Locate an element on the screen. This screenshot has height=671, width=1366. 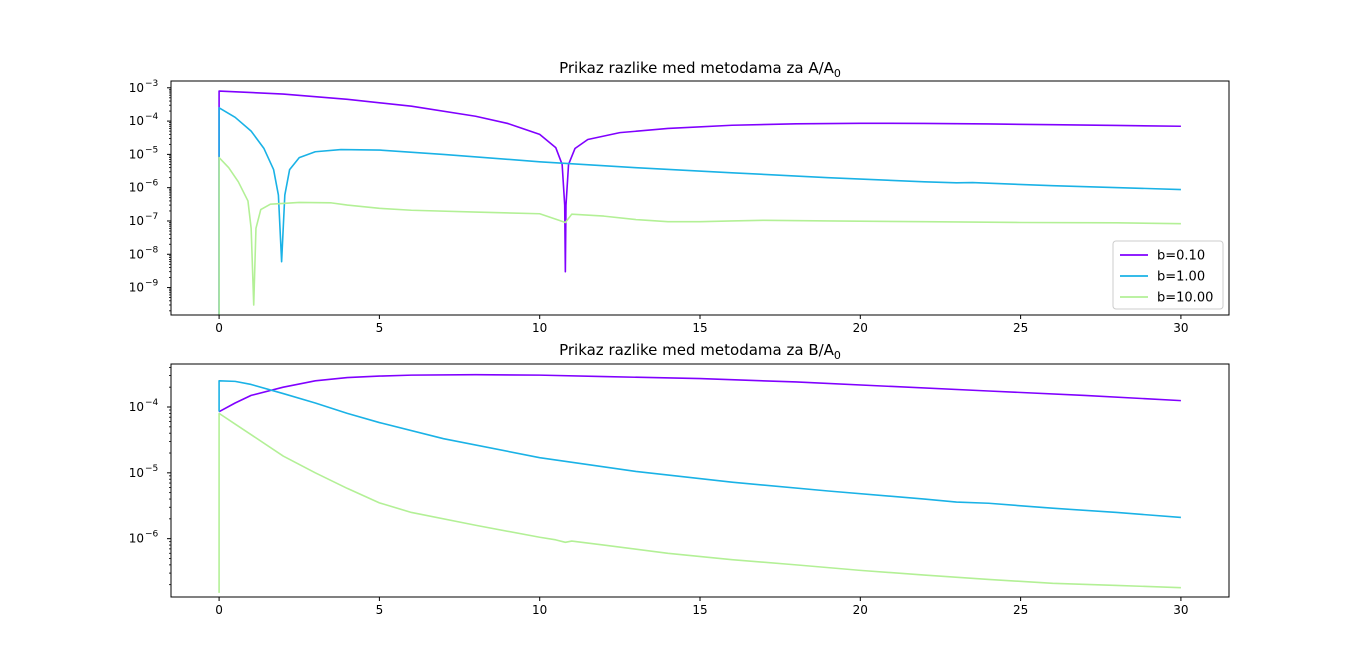
subplot-a-title-subscript: 0 is located at coordinates (837, 73).